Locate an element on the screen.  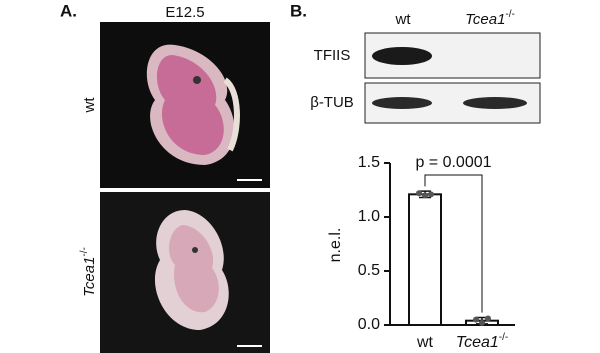
embryo-ko is located at coordinates (208, 278).